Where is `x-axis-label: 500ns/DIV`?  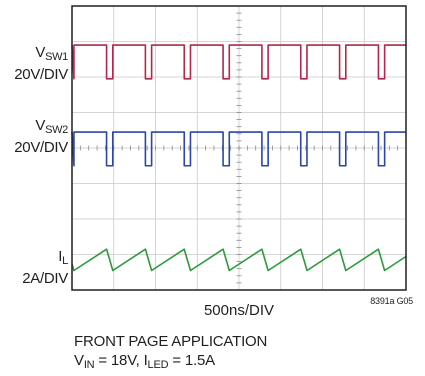 x-axis-label: 500ns/DIV is located at coordinates (239, 310).